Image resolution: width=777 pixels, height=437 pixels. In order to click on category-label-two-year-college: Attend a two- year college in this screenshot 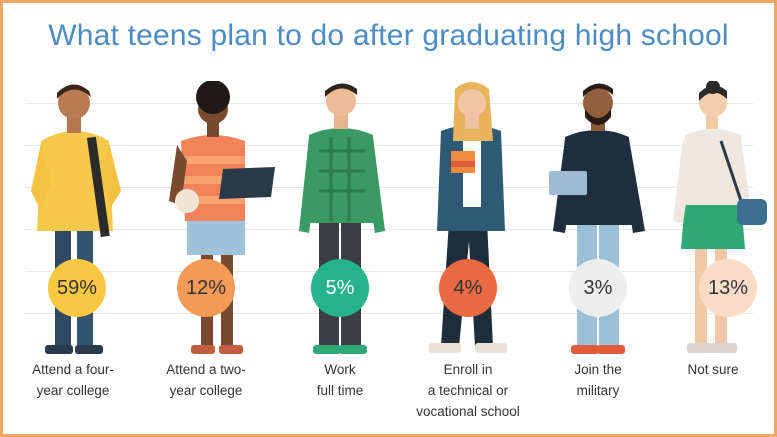, I will do `click(206, 380)`.